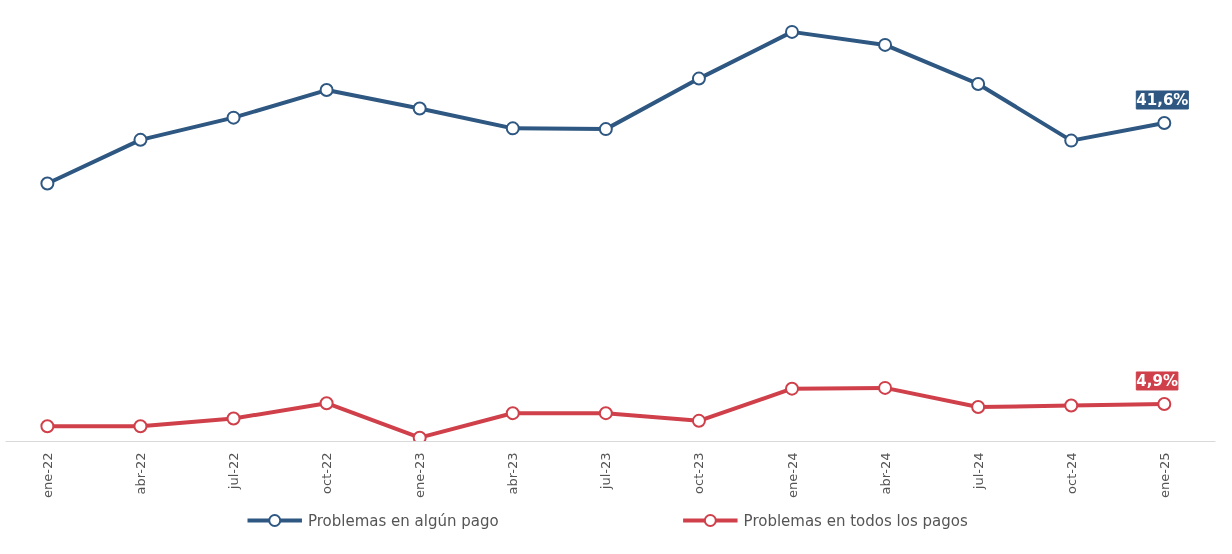  Describe the element at coordinates (1162, 100) in the screenshot. I see `data-label: 41,6%` at that location.